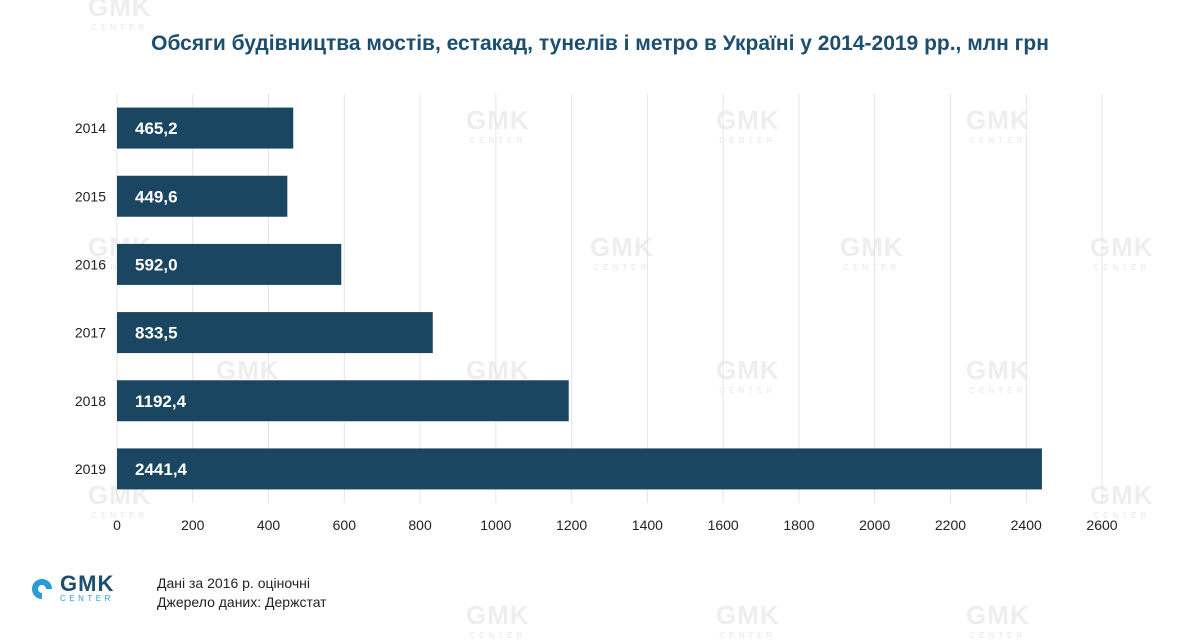  Describe the element at coordinates (117, 525) in the screenshot. I see `x-tick-label: 0` at that location.